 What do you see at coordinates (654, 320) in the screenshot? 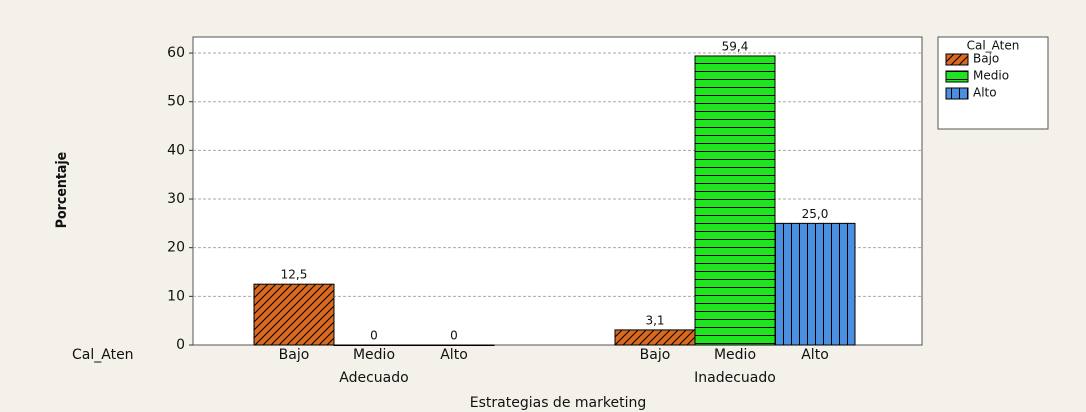
I see `value-label: 3,1` at bounding box center [654, 320].